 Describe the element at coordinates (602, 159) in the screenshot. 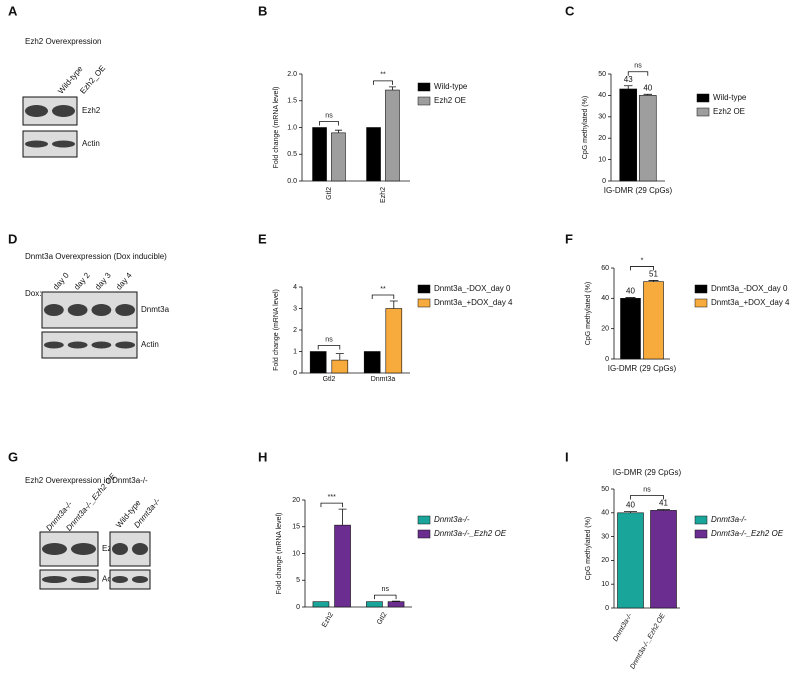

I see `y-tick-label: 10` at that location.